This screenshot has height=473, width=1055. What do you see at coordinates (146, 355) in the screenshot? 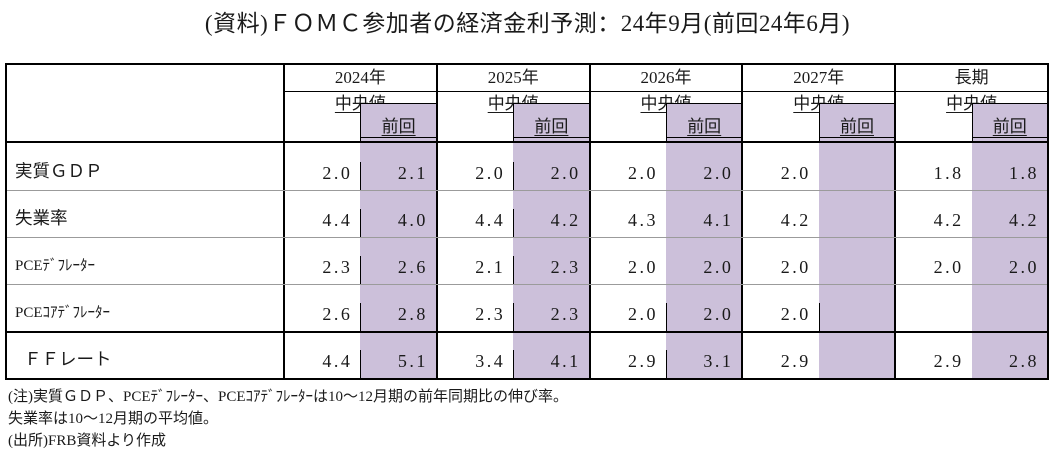
I see `row-label: ＦＦレート` at bounding box center [146, 355].